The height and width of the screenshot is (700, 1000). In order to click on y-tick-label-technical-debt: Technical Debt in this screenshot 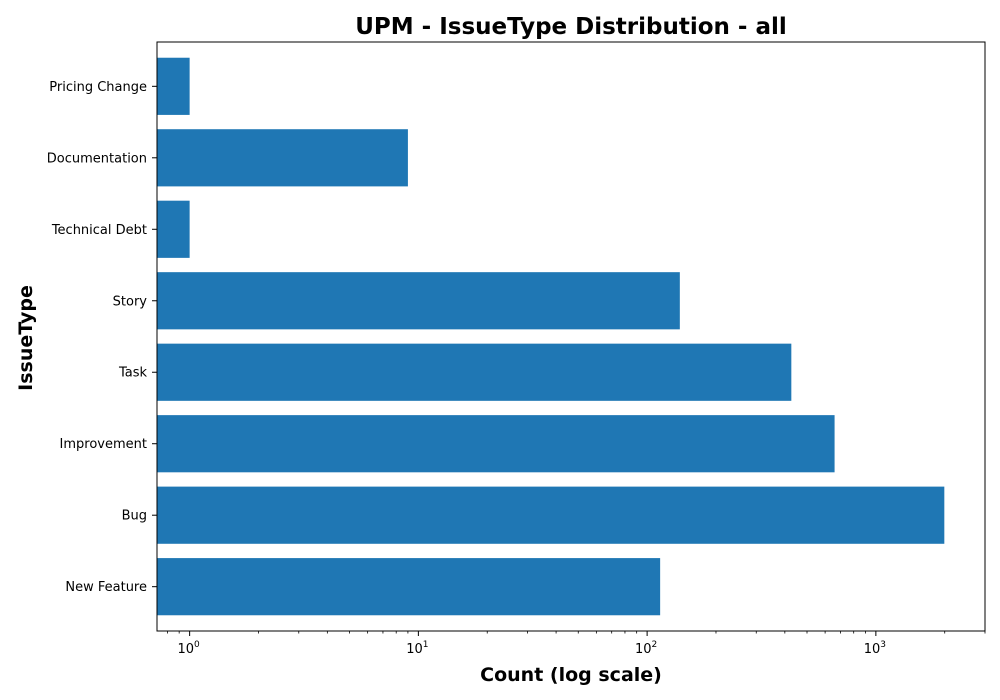, I will do `click(99, 230)`.